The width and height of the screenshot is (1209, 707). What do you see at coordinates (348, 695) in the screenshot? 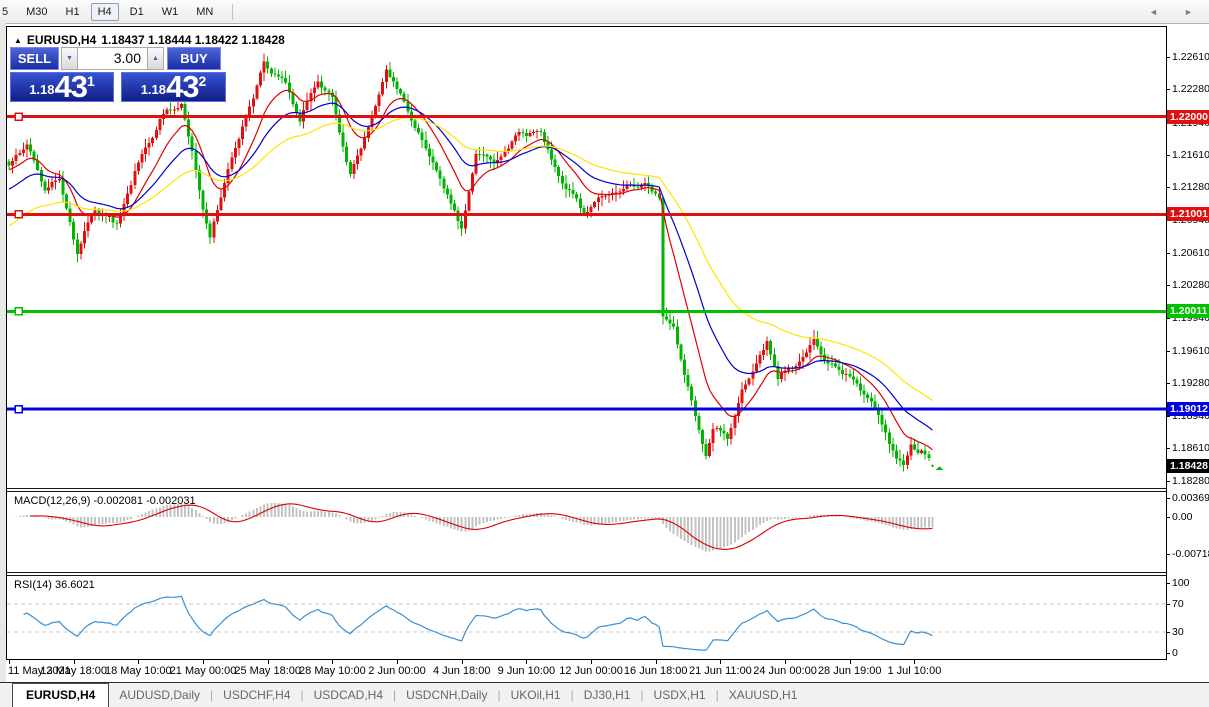
I see `chart-tab-usdcad-h4: USDCAD,H4` at bounding box center [348, 695].